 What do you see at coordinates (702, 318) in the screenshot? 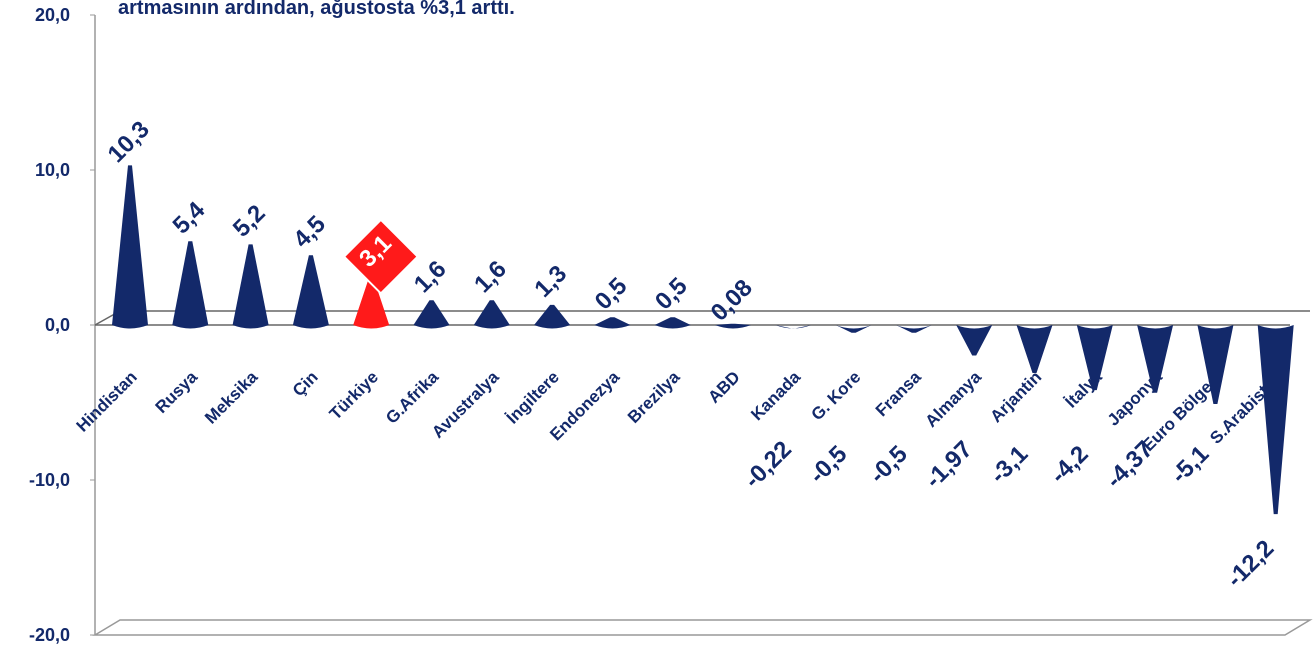
I see `zero-plane` at bounding box center [702, 318].